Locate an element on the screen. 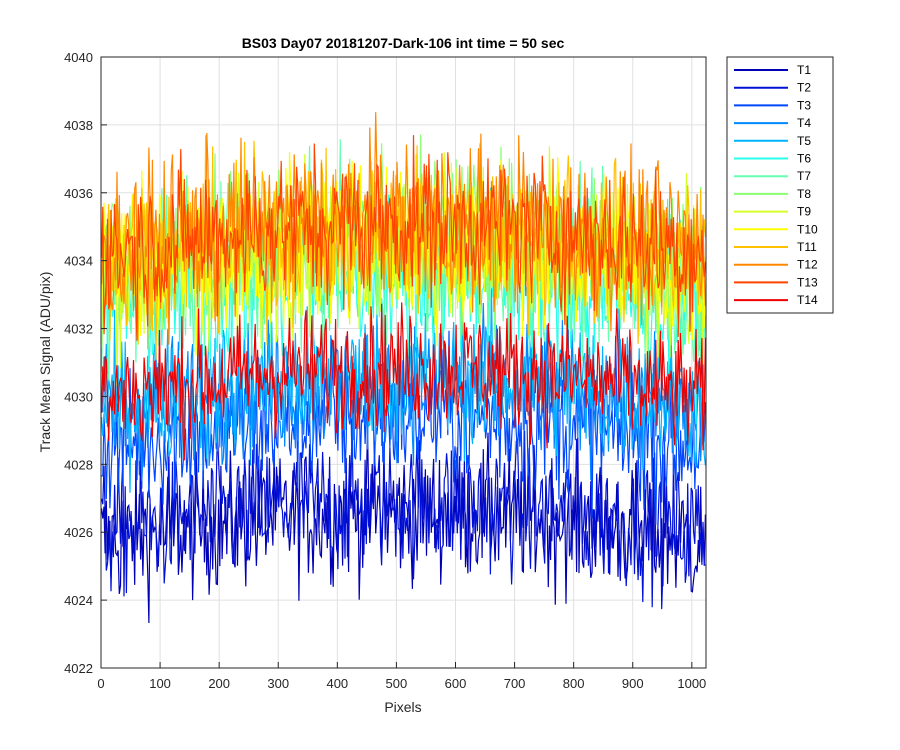 This screenshot has width=900, height=750. y-tick-label: 4028 is located at coordinates (78, 464).